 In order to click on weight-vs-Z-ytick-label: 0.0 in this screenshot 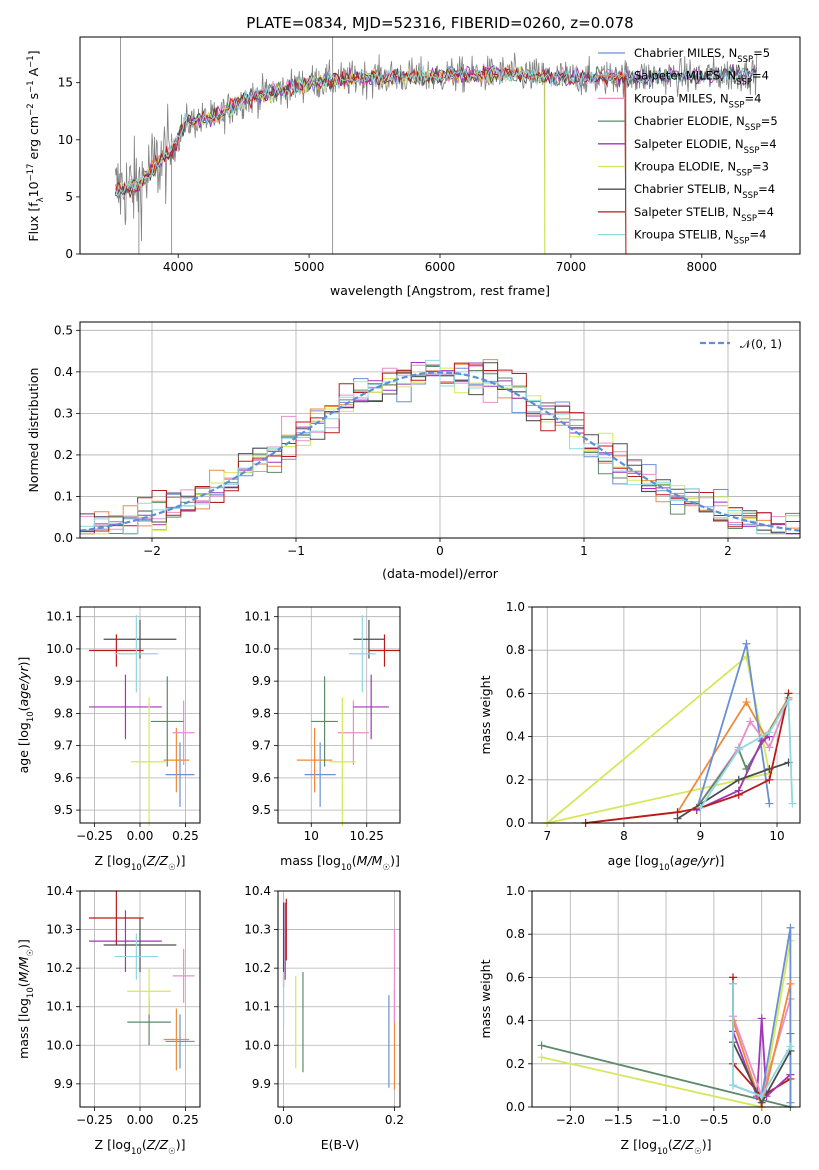, I will do `click(515, 1107)`.